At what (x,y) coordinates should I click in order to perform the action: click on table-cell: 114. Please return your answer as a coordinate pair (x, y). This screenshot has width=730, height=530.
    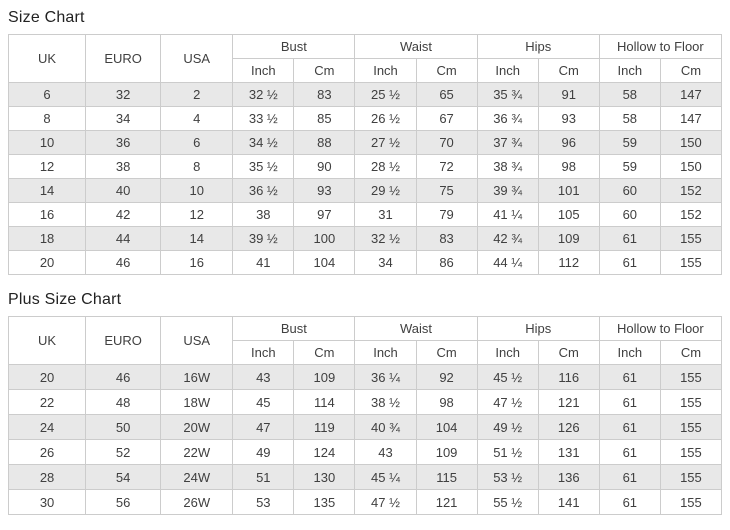
    Looking at the image, I should click on (324, 402).